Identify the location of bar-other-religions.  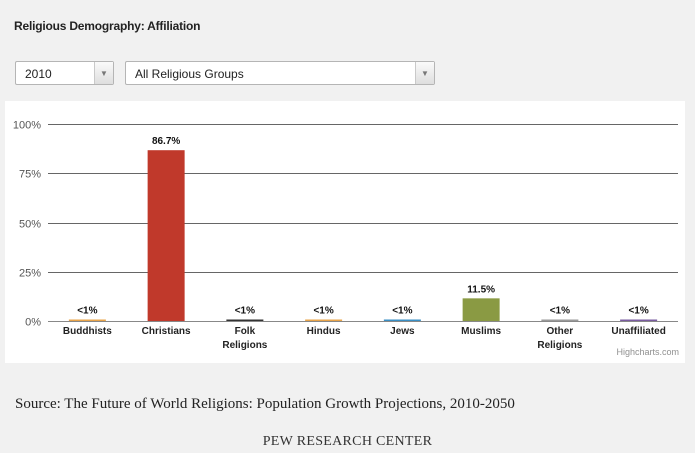
(560, 320).